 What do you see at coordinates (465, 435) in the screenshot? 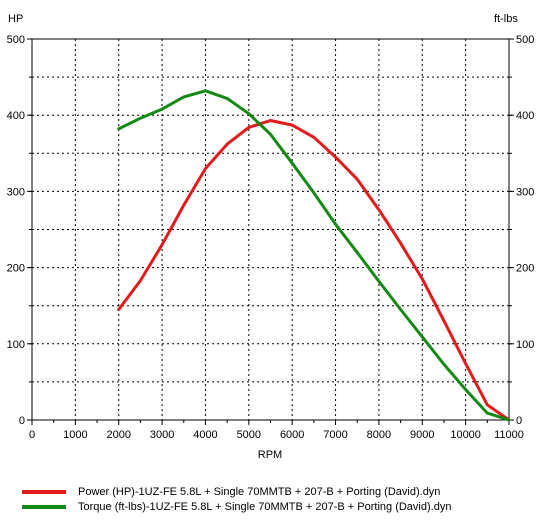
I see `x-tick-label: 10000` at bounding box center [465, 435].